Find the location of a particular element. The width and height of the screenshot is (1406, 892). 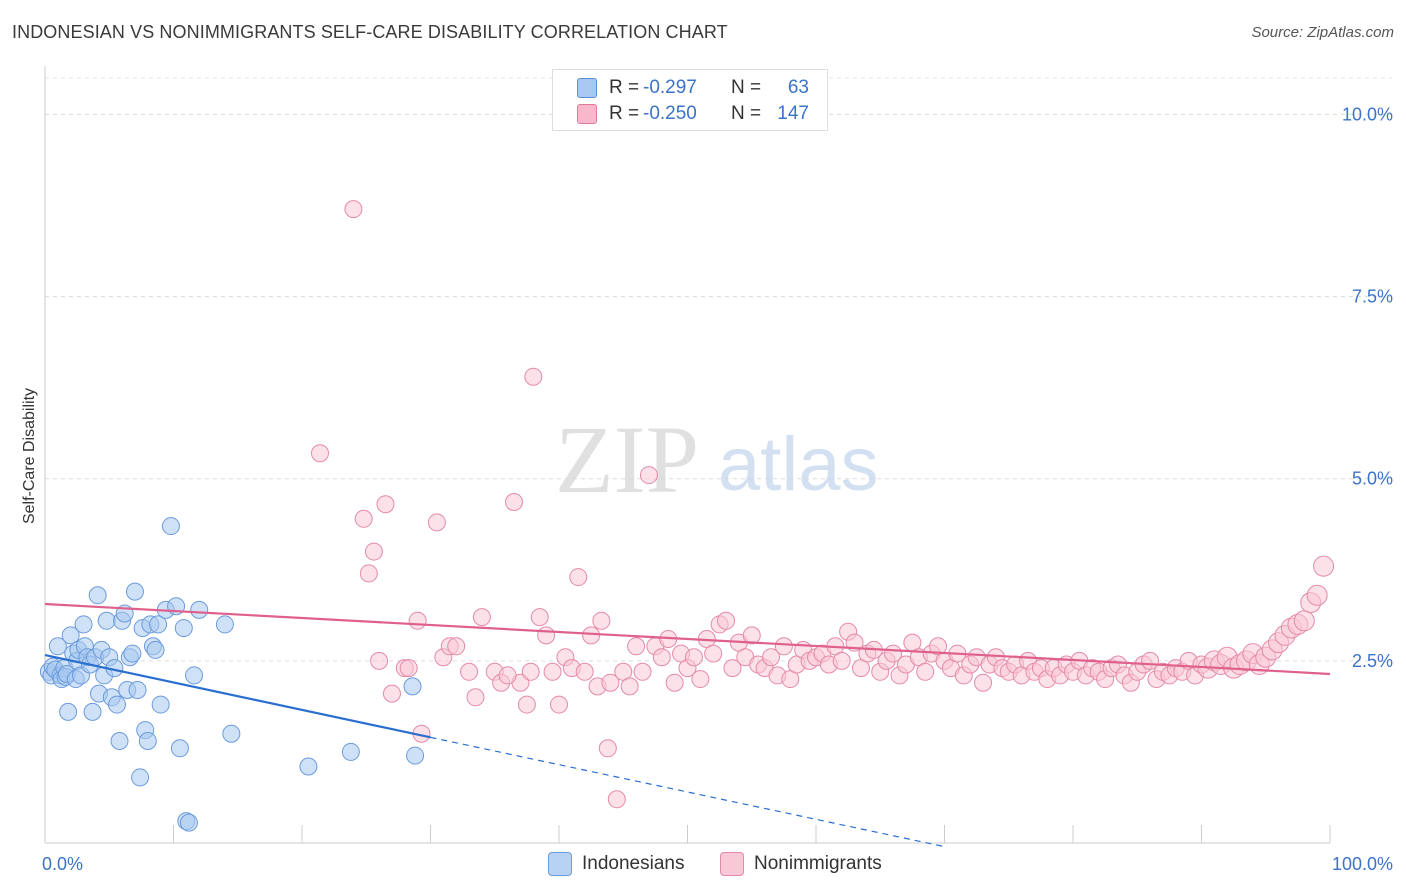

x-tick-label-max: 100.0% is located at coordinates (1362, 864).